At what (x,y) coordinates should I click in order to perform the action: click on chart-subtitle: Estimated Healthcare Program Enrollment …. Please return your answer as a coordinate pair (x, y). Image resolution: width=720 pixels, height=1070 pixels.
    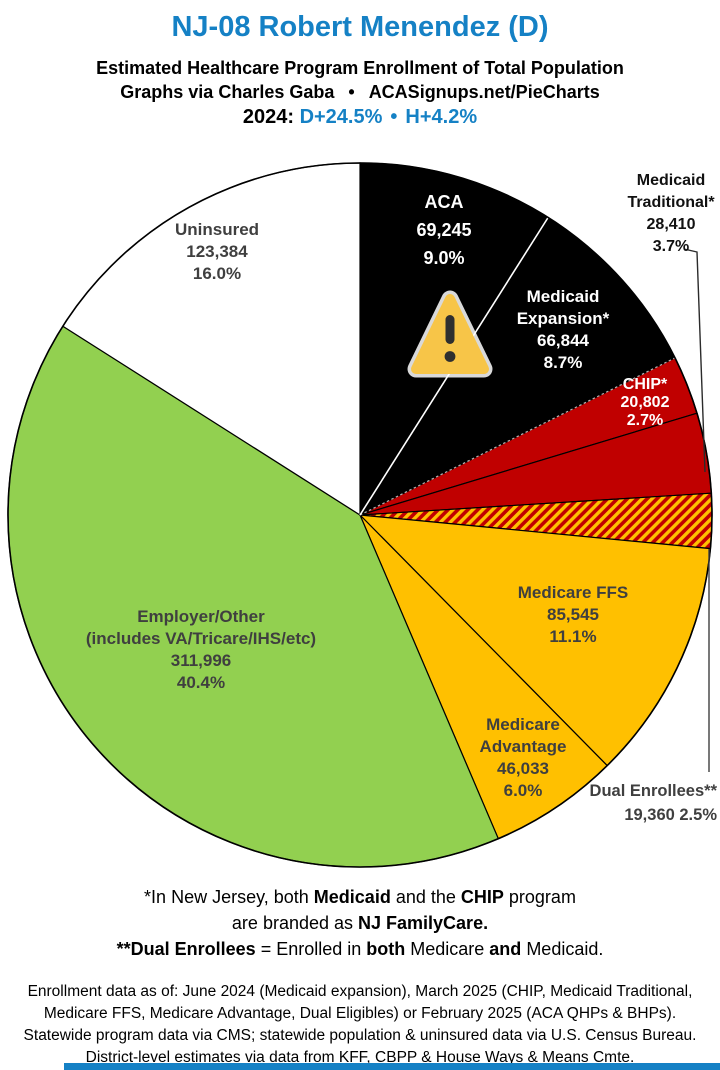
    Looking at the image, I should click on (360, 68).